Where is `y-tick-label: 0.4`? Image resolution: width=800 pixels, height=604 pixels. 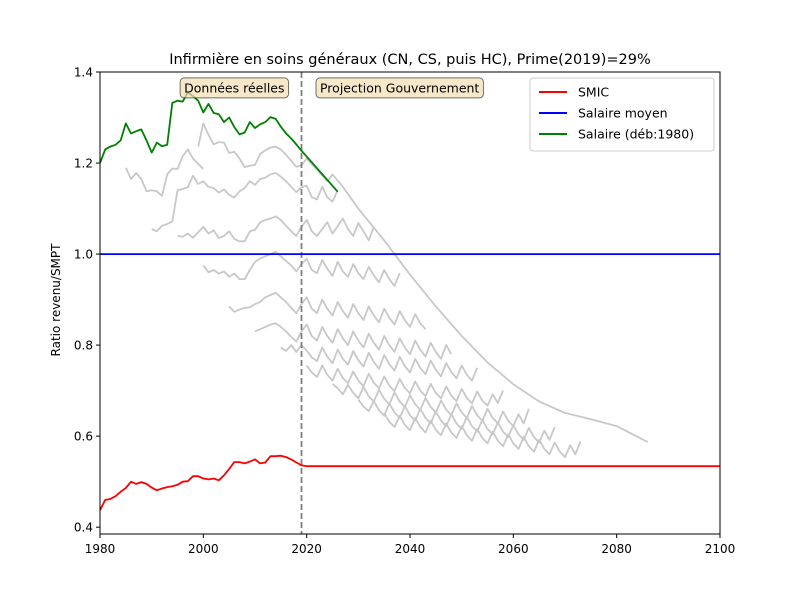 y-tick-label: 0.4 is located at coordinates (83, 528).